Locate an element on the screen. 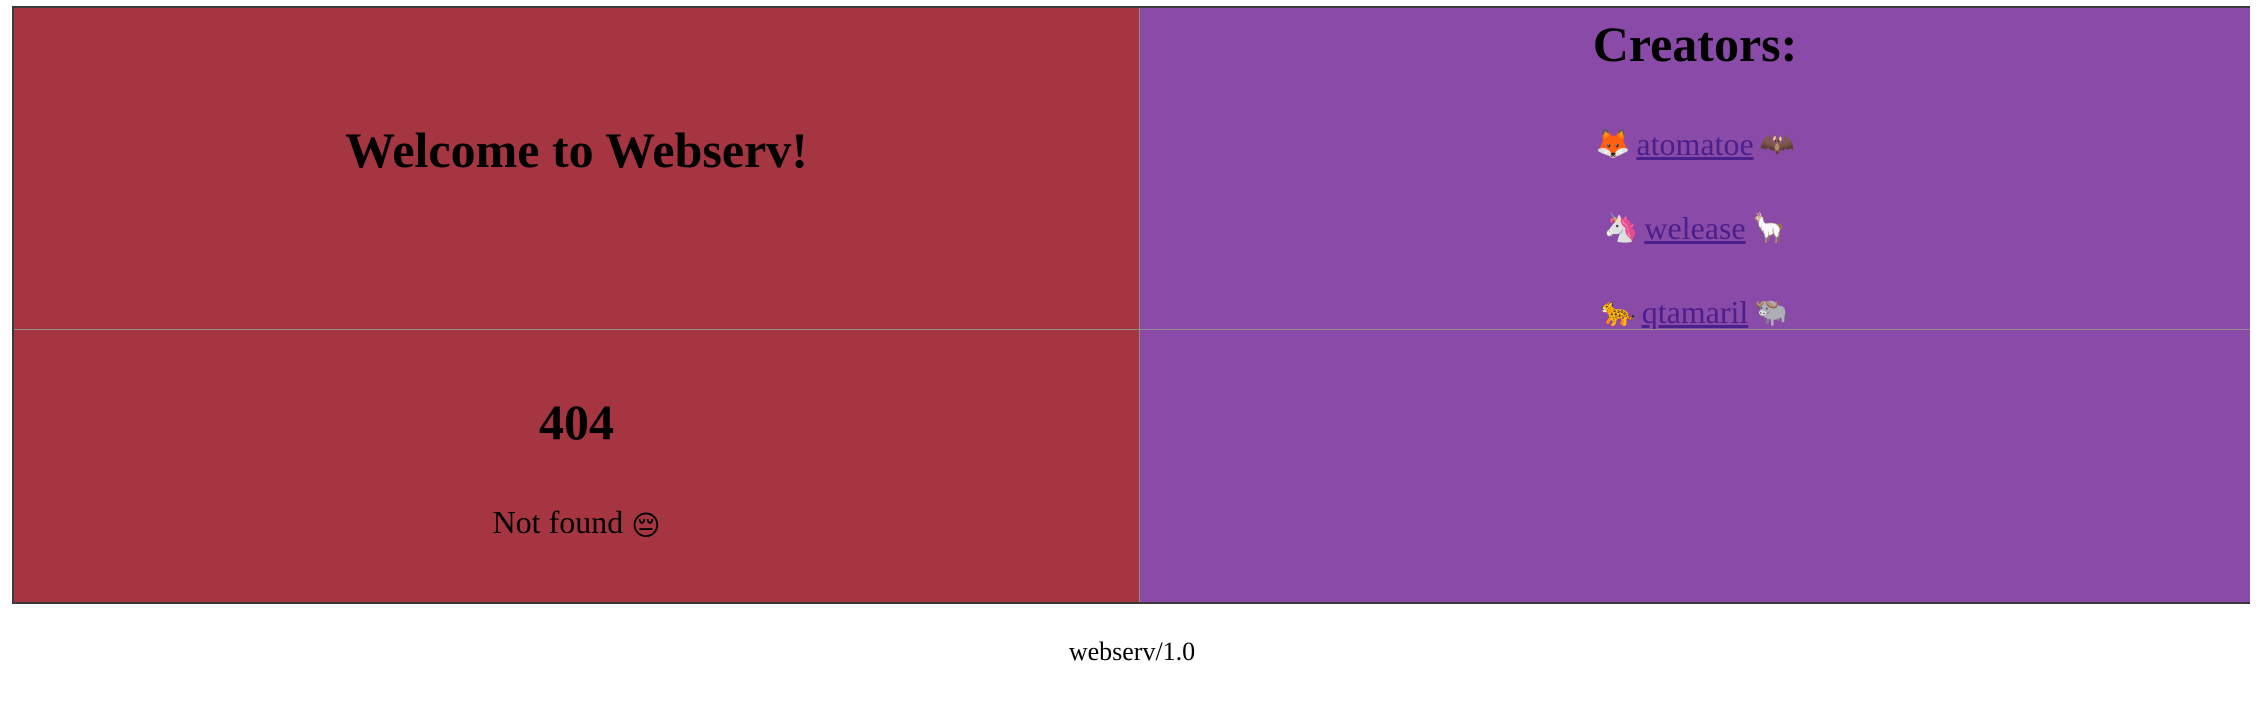  fox-icon: 🦊 is located at coordinates (1613, 143).